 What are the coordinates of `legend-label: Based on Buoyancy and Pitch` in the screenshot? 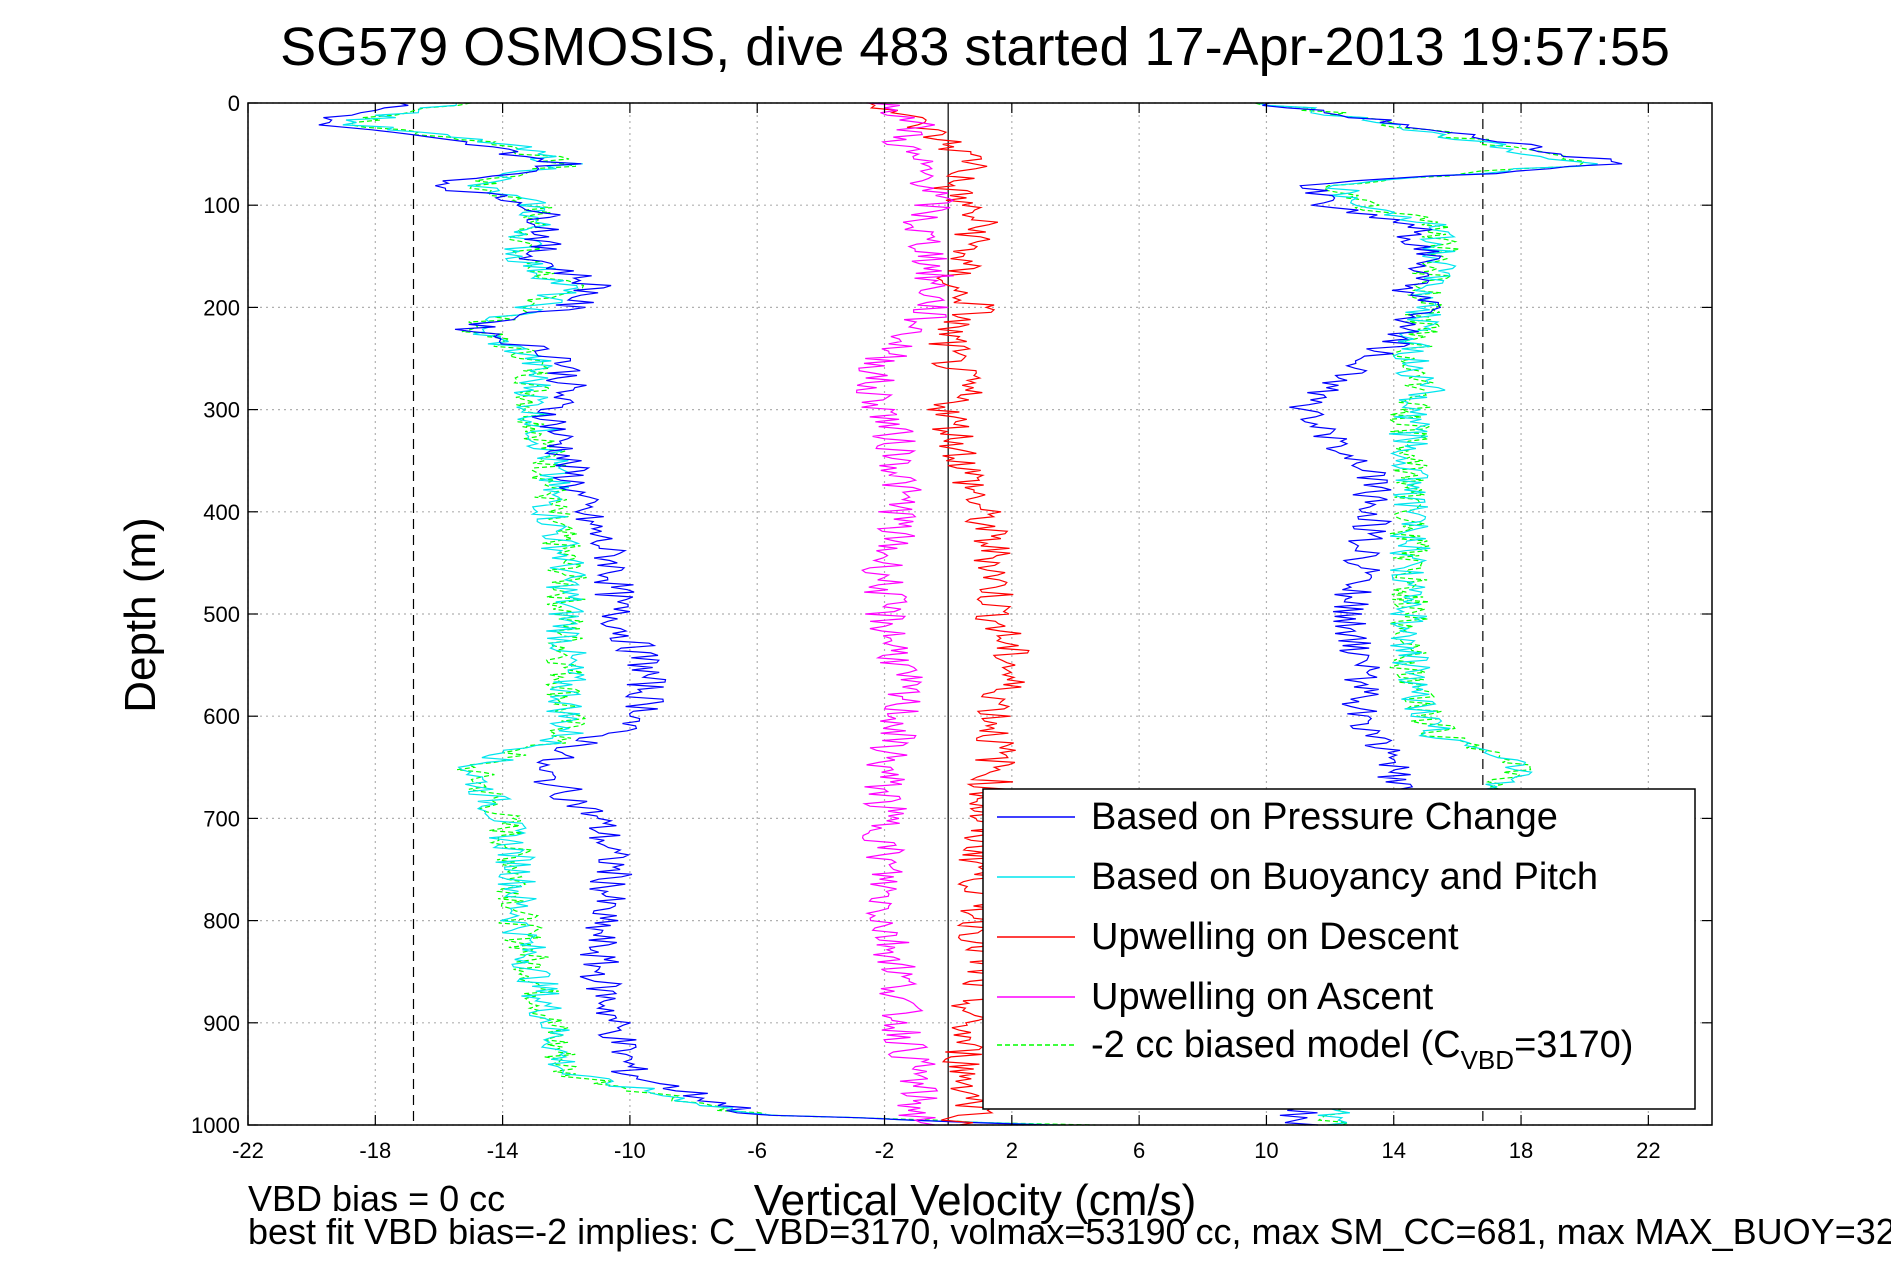 It's located at (1344, 877).